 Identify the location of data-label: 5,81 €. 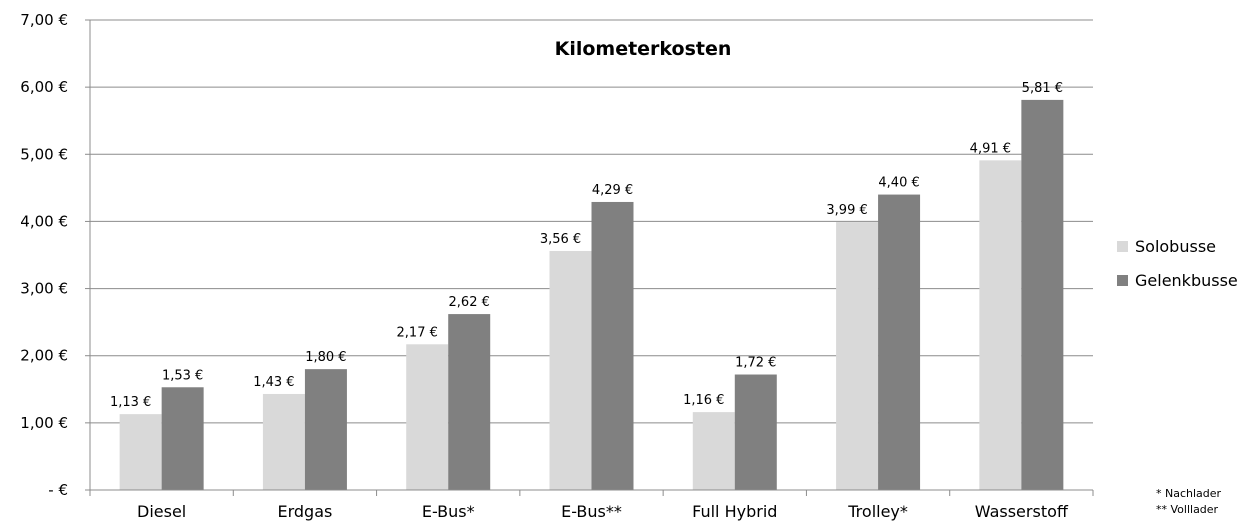
(1042, 88).